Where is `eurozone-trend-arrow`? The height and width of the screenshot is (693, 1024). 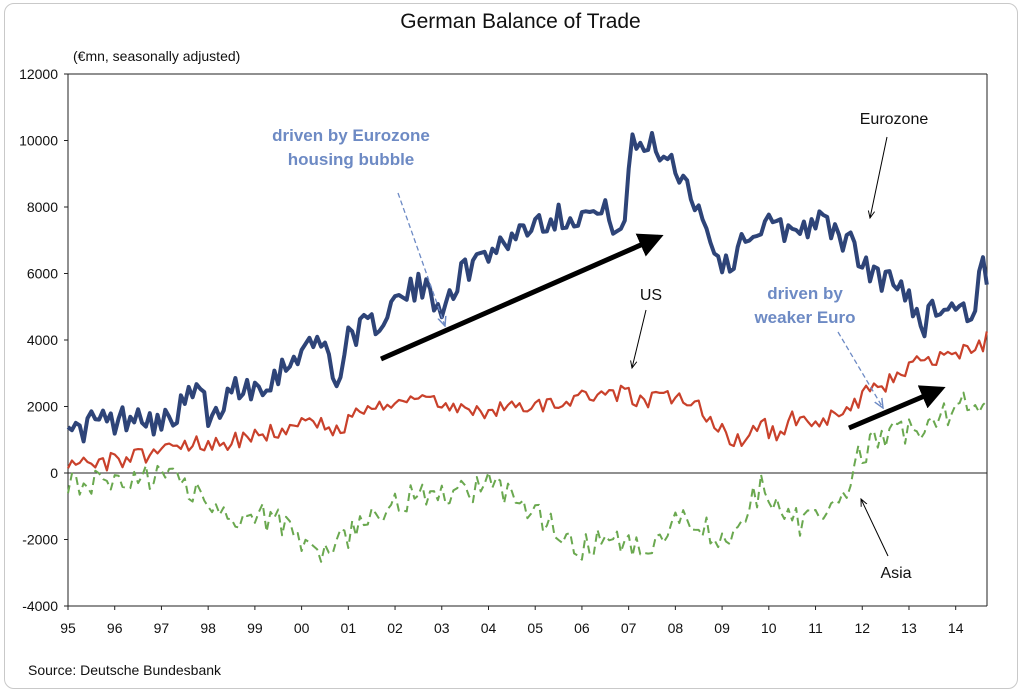
eurozone-trend-arrow is located at coordinates (521, 297).